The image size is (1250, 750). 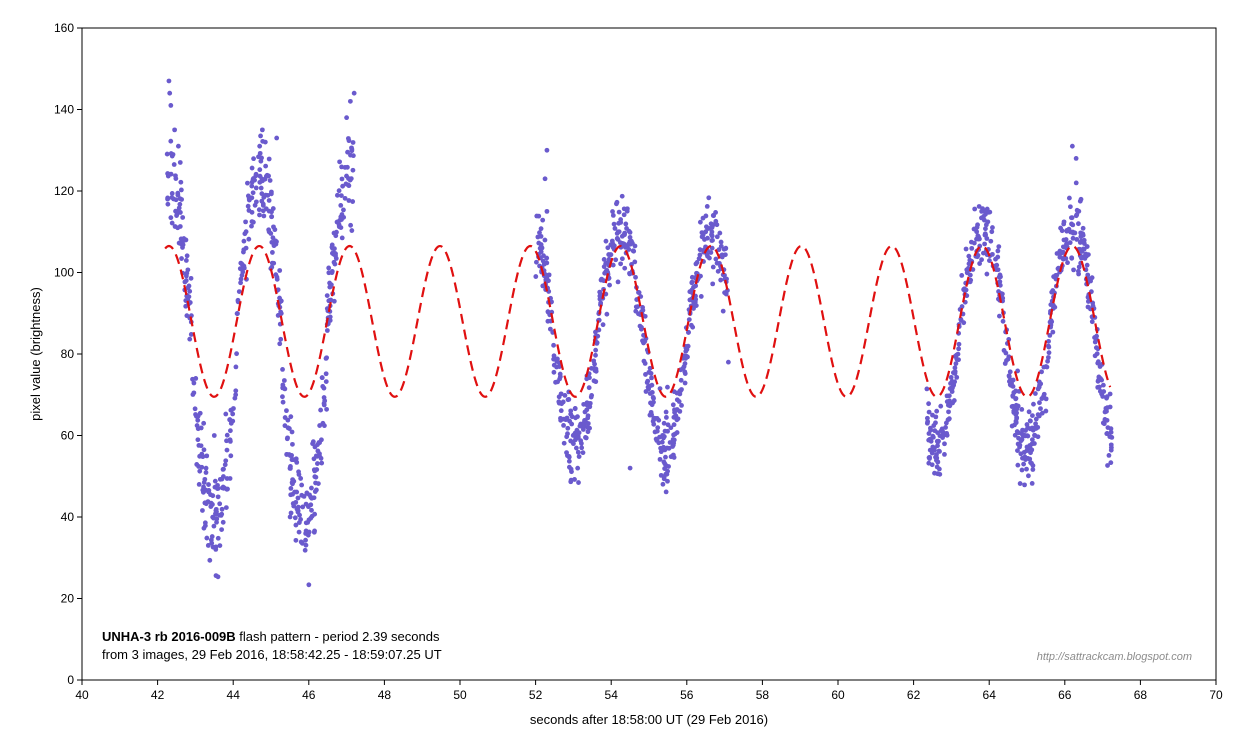 I want to click on y-tick-label: 160, so click(x=64, y=28).